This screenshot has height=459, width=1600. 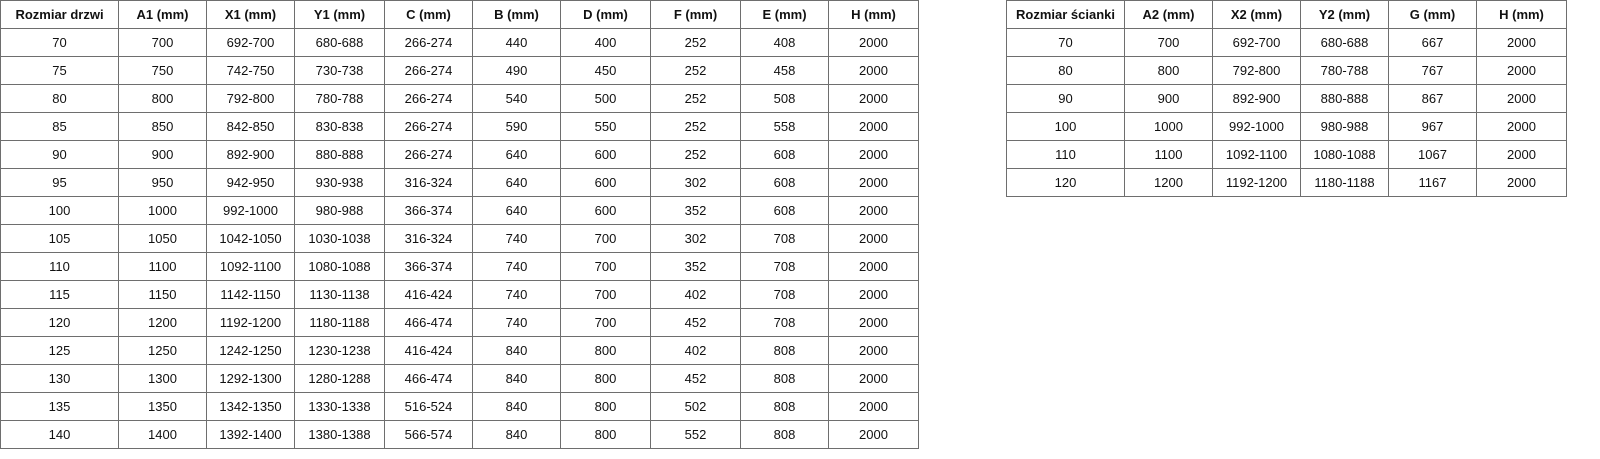 What do you see at coordinates (695, 378) in the screenshot?
I see `table-cell: 452` at bounding box center [695, 378].